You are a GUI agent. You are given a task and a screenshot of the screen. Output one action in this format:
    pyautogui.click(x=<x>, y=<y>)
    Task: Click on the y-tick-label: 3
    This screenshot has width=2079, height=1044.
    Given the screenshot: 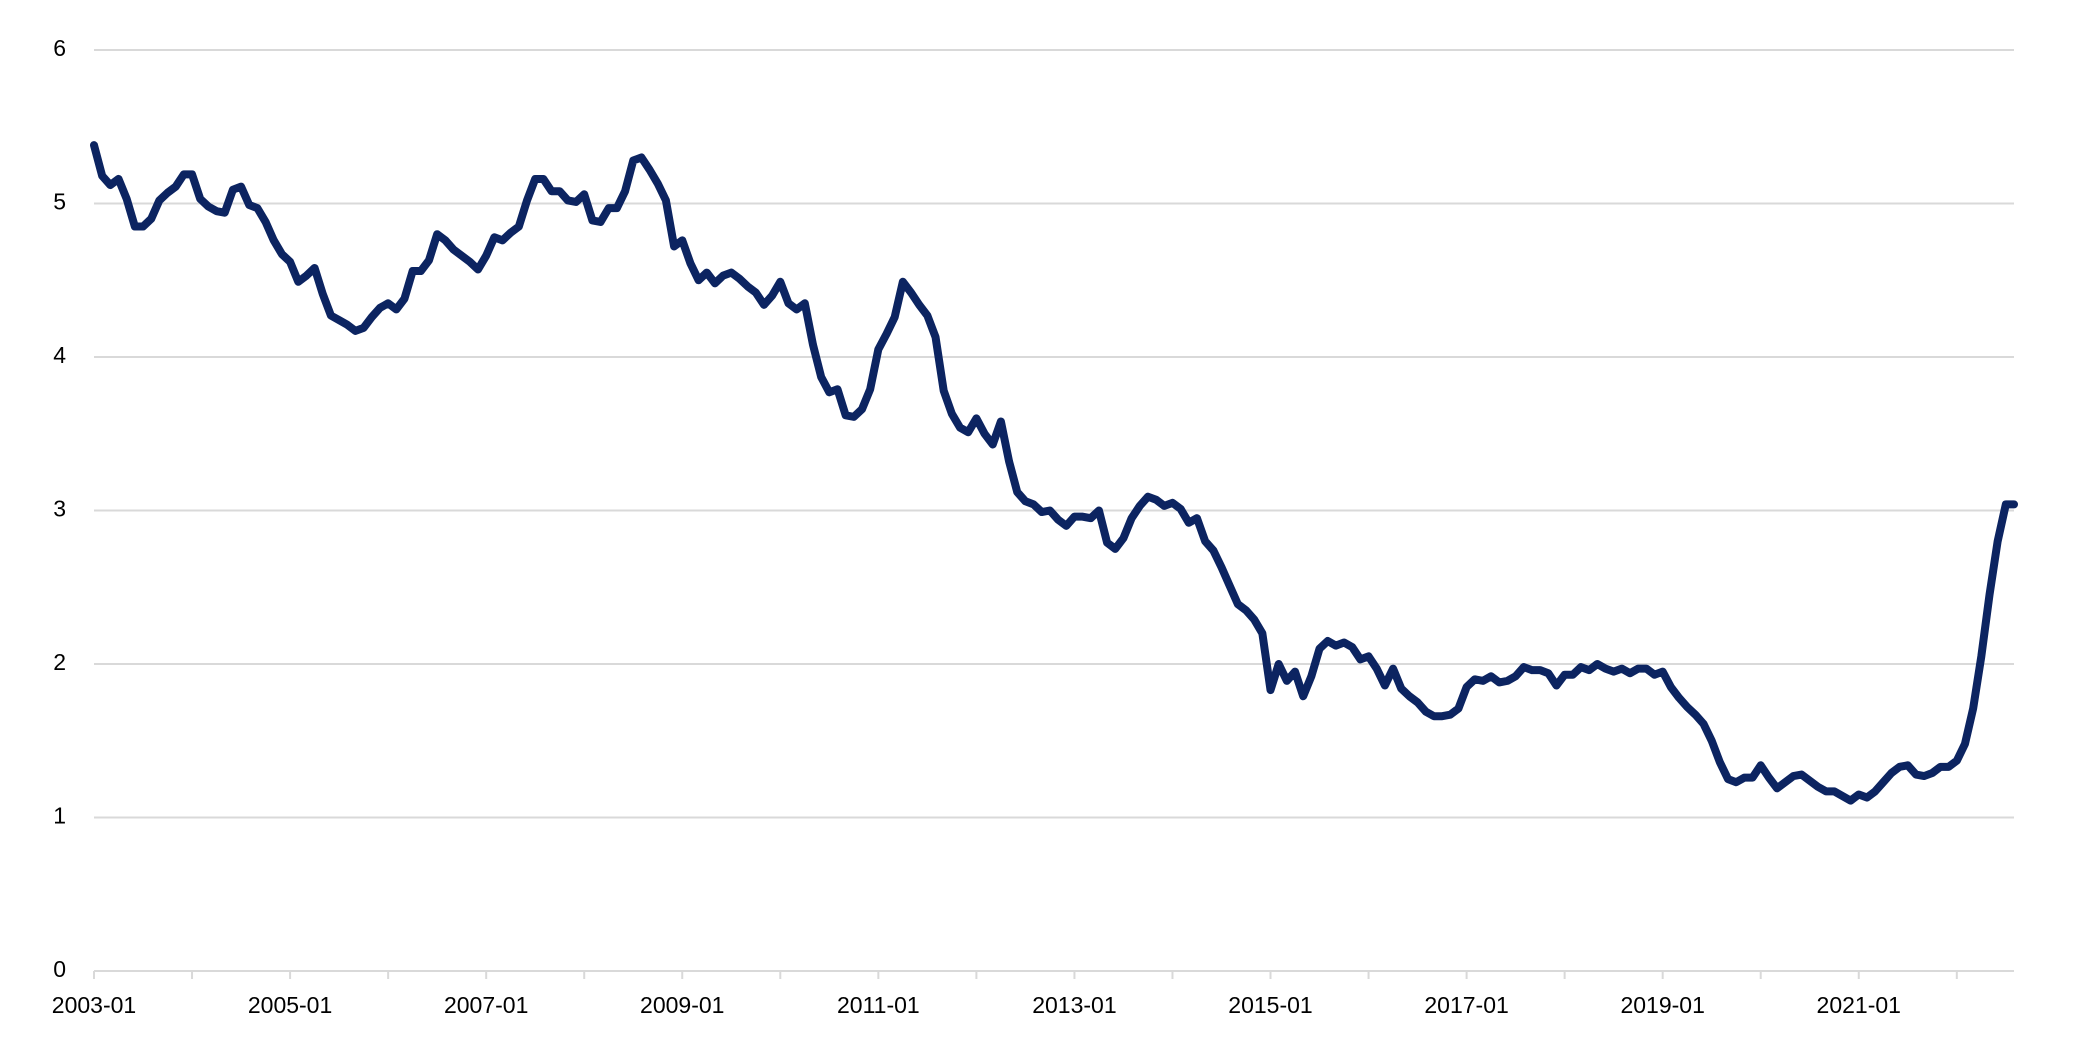 What is the action you would take?
    pyautogui.click(x=59, y=509)
    